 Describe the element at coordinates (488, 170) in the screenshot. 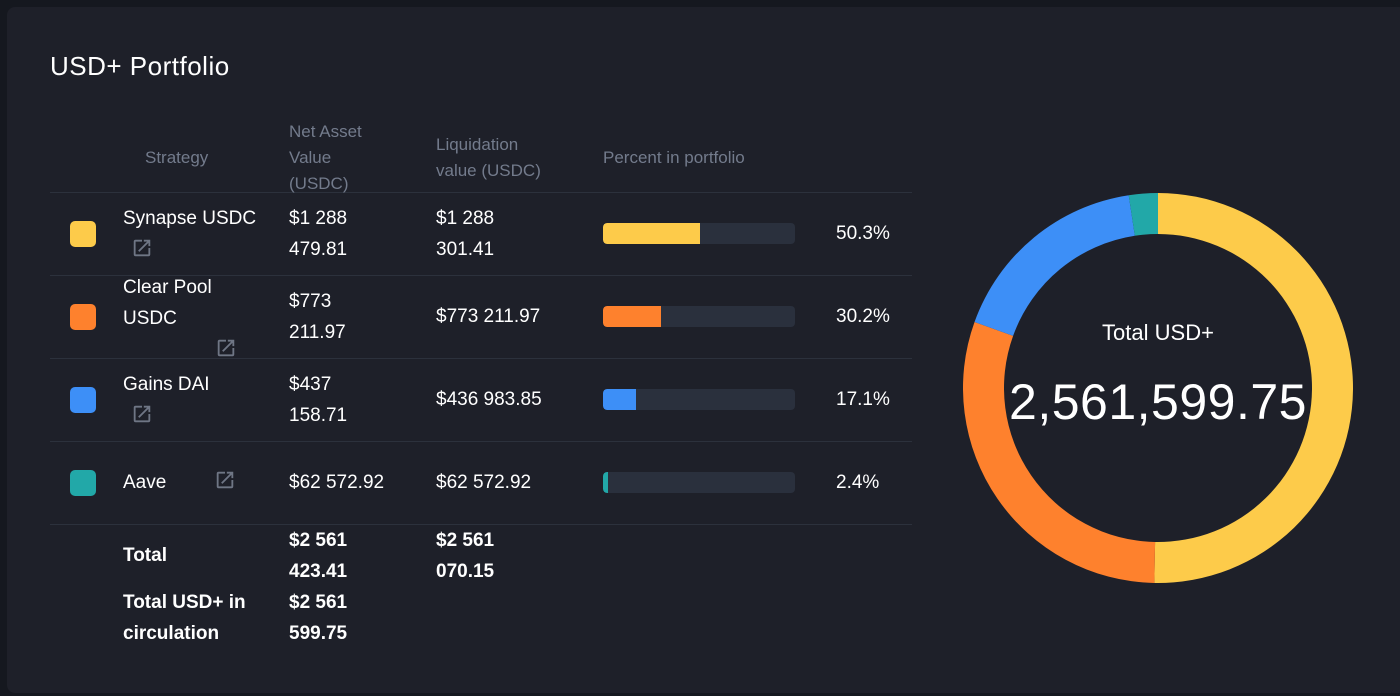

I see `header-liq-line: value (USDC)` at that location.